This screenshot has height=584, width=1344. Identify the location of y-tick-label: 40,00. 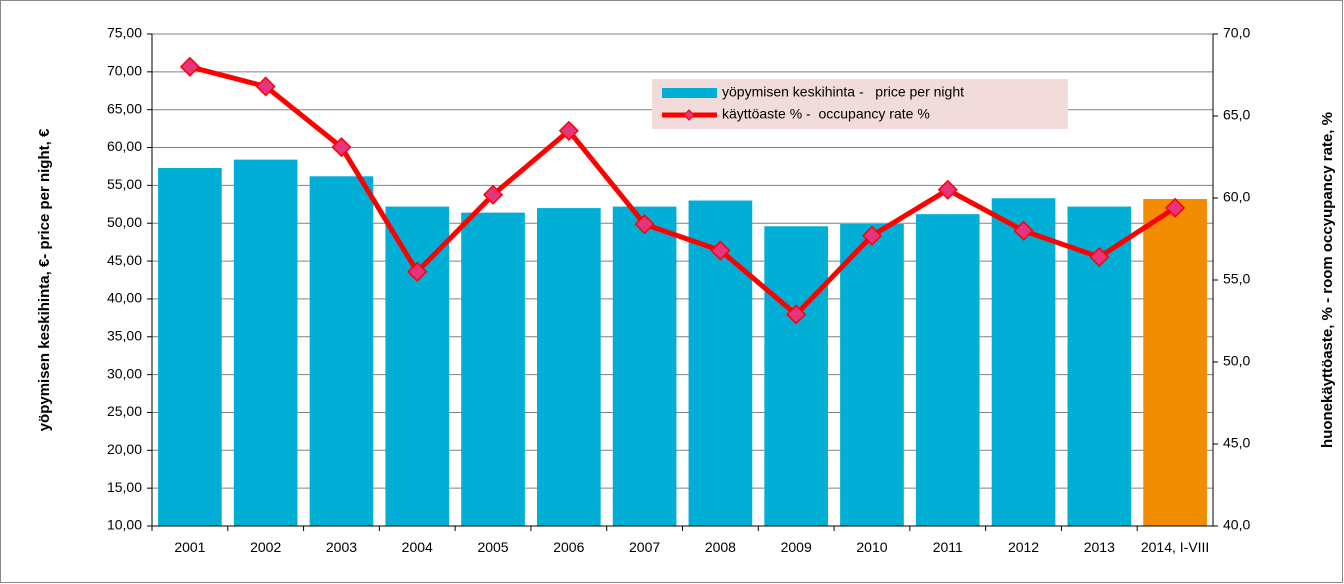
(124, 298).